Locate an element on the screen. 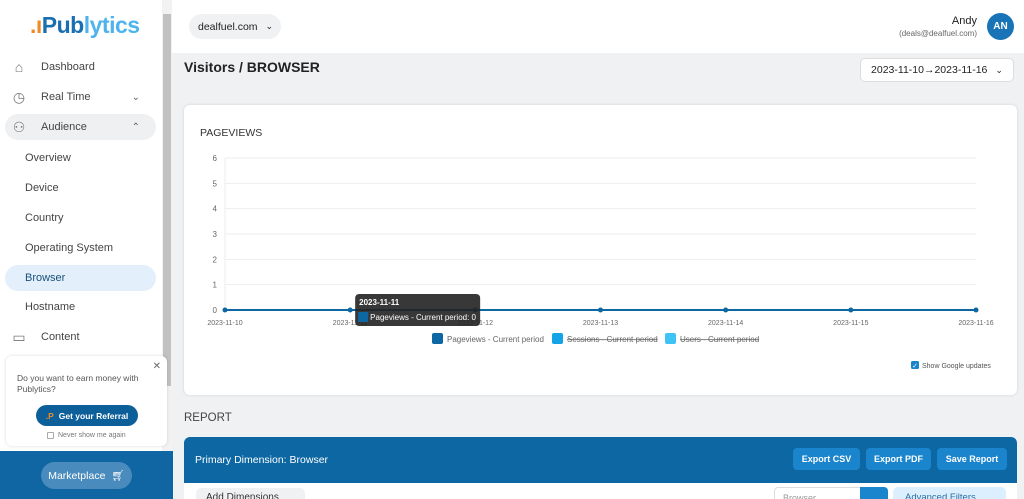 The height and width of the screenshot is (499, 1024). sidebar-item-audience: ⚇ Audience ⌃ is located at coordinates (80, 127).